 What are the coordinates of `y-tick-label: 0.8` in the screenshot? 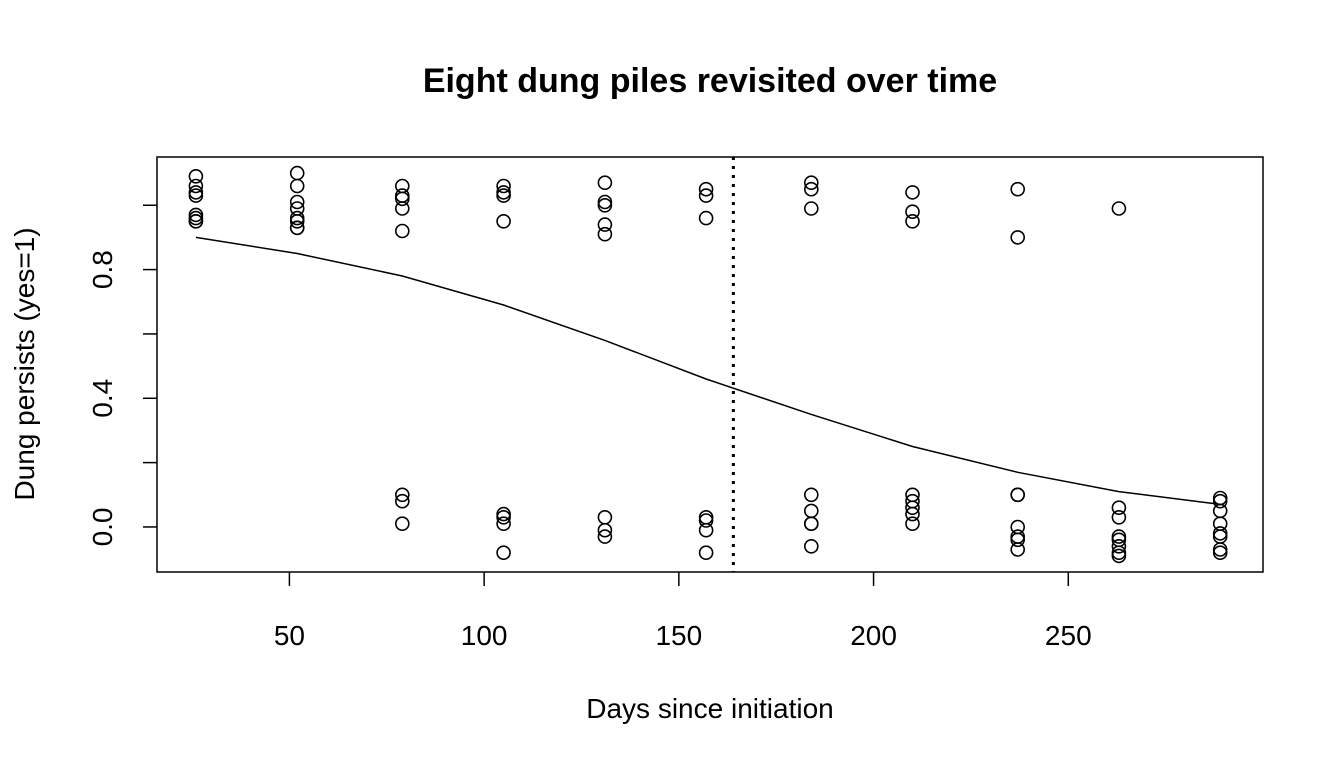 It's located at (102, 269).